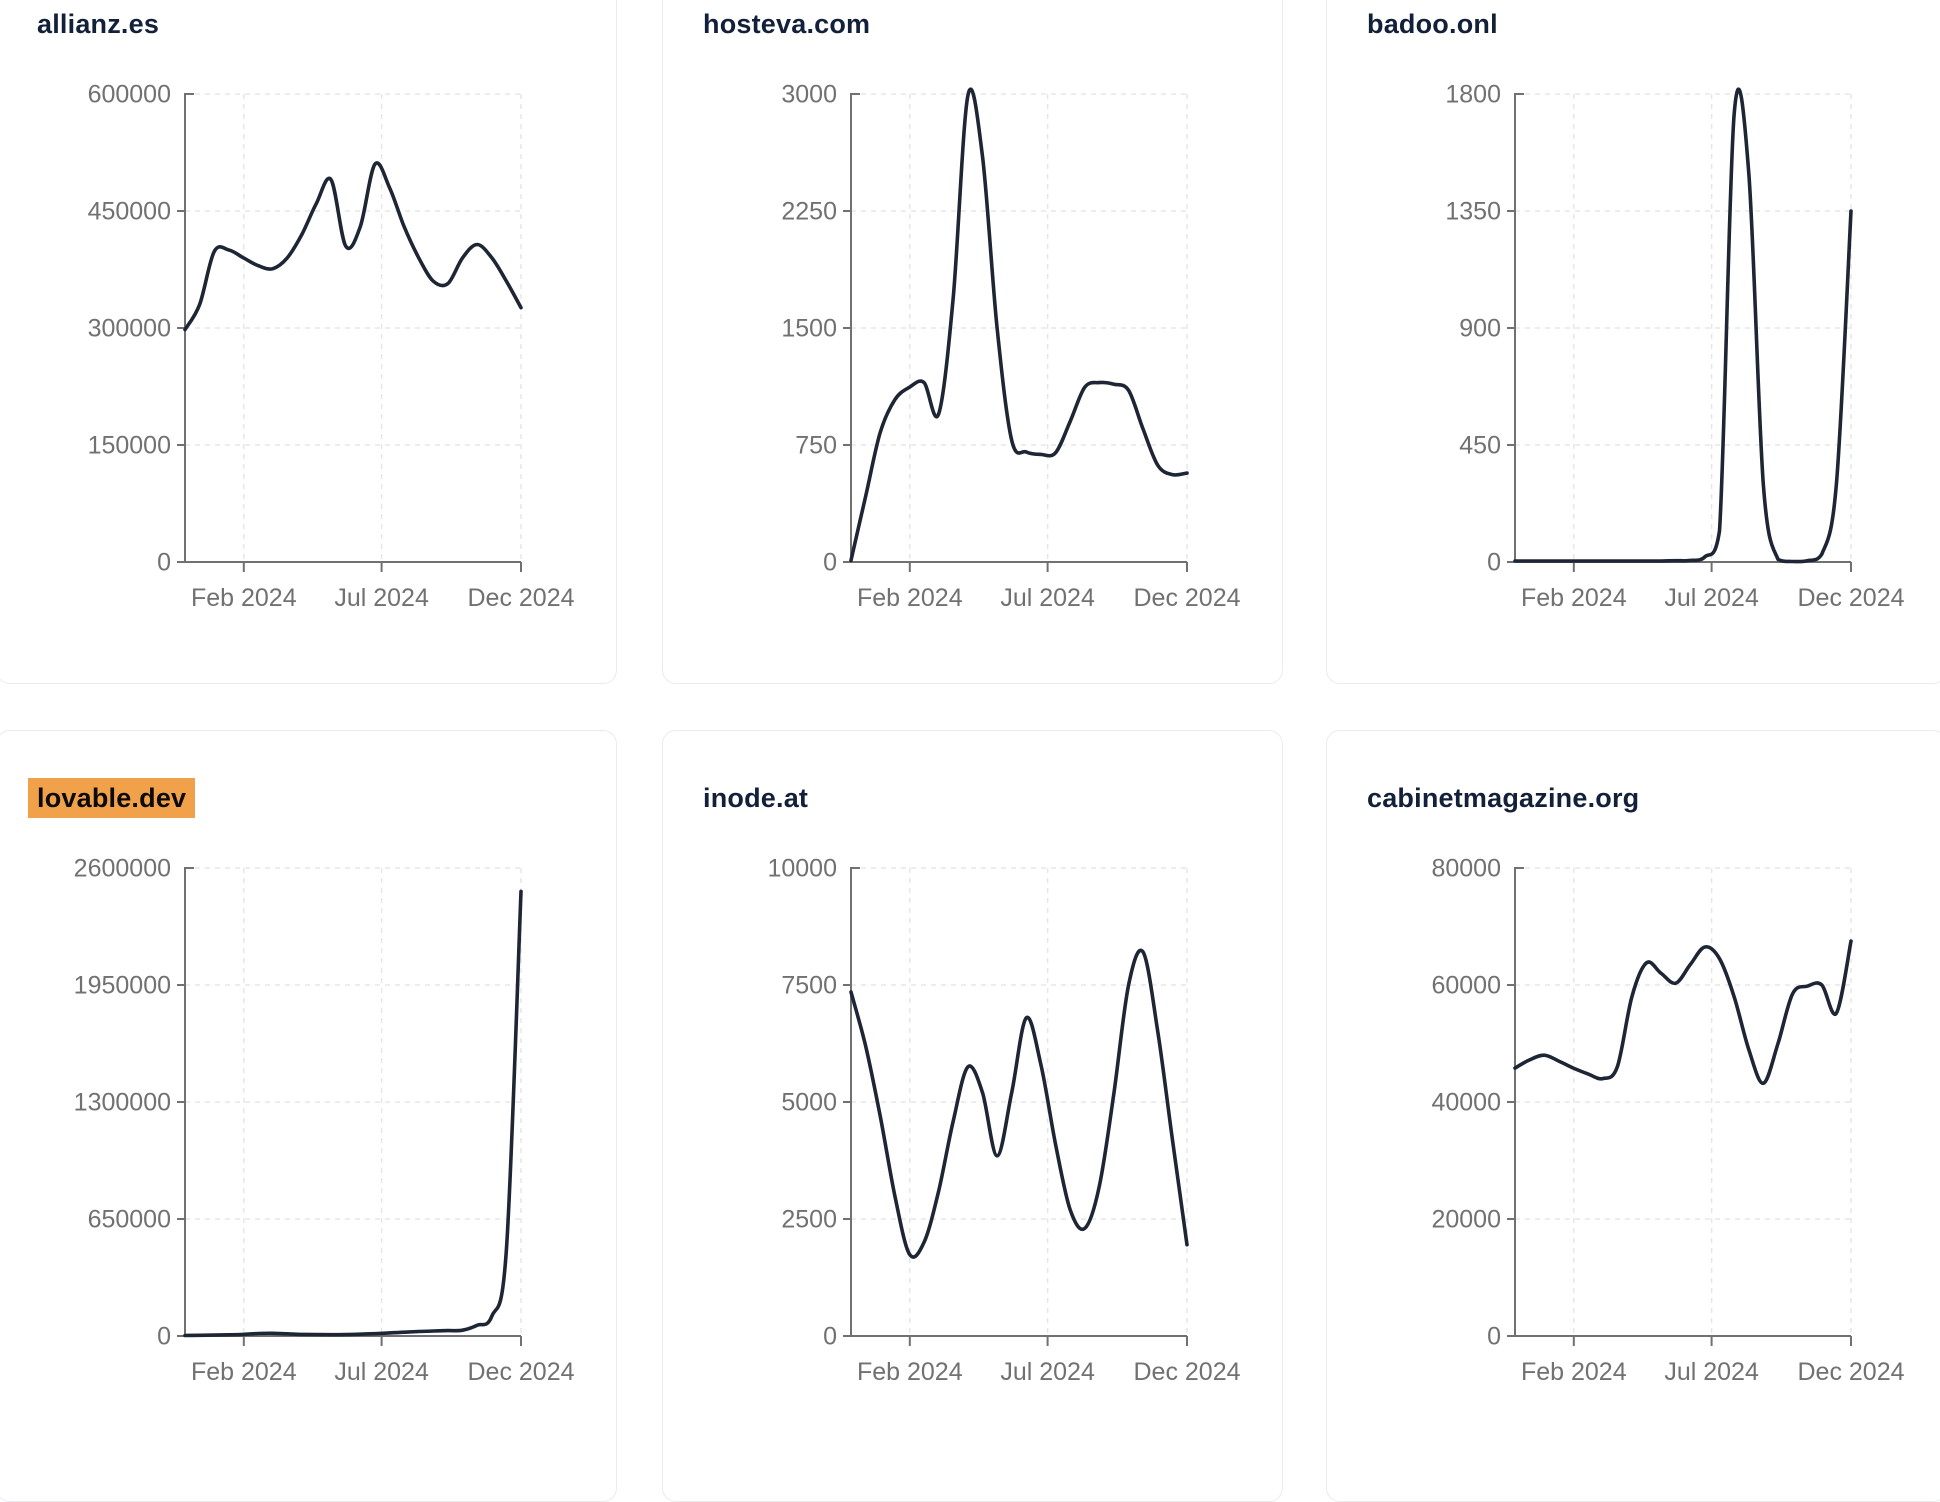 The width and height of the screenshot is (1940, 1502). What do you see at coordinates (1480, 446) in the screenshot?
I see `svg-text: 450` at bounding box center [1480, 446].